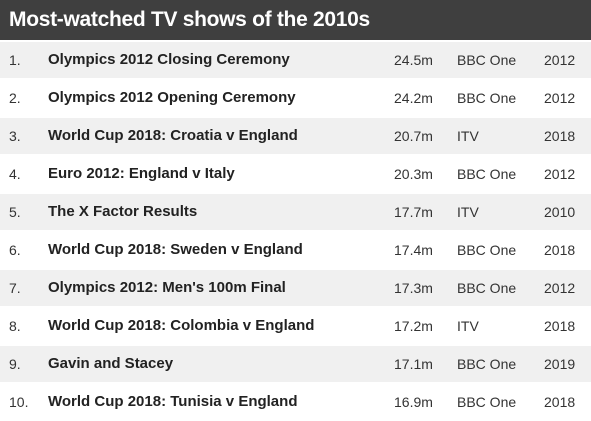 The width and height of the screenshot is (591, 421). I want to click on rank: 1., so click(15, 60).